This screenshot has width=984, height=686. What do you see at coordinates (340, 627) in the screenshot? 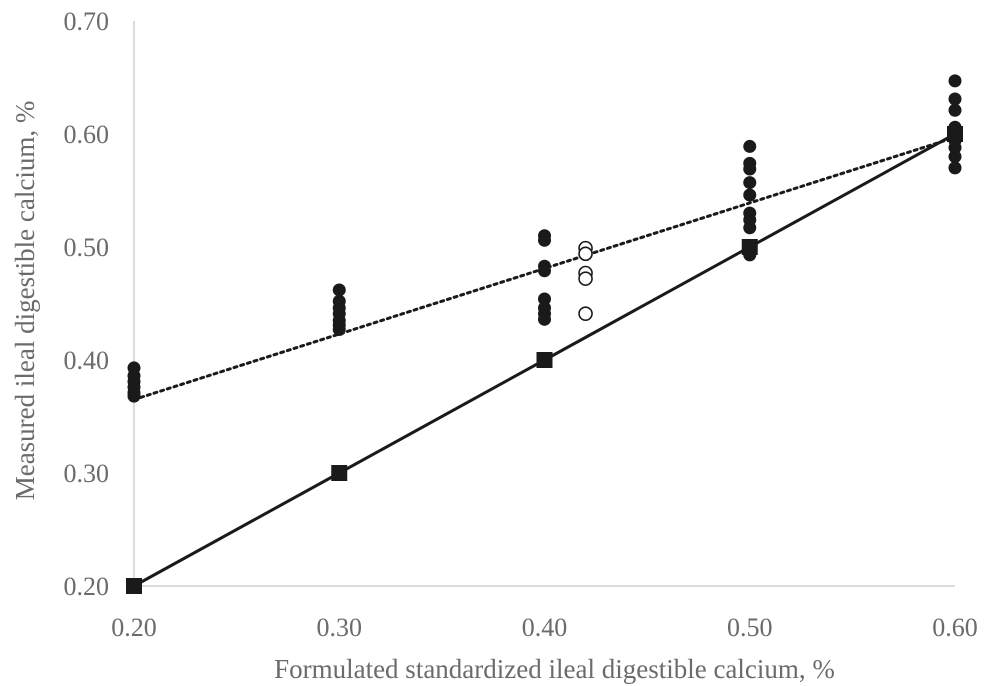
I see `x-tick-label: 0.30` at bounding box center [340, 627].